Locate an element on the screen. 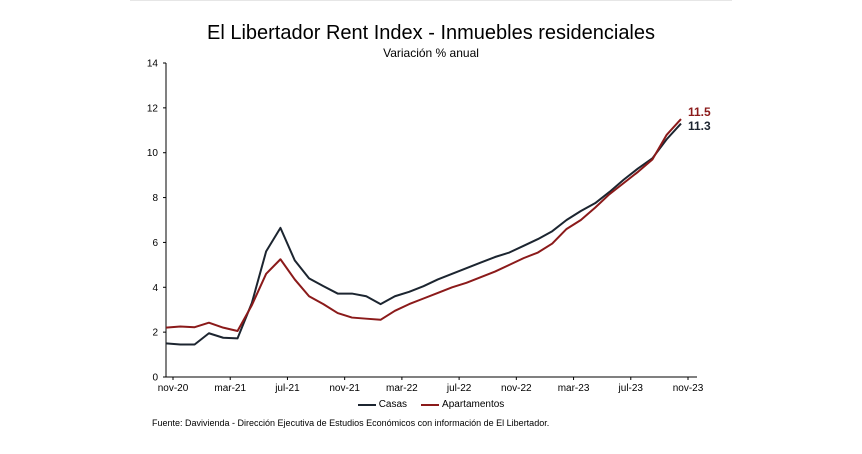 This screenshot has width=862, height=454. legend-swatch-casas is located at coordinates (366, 404).